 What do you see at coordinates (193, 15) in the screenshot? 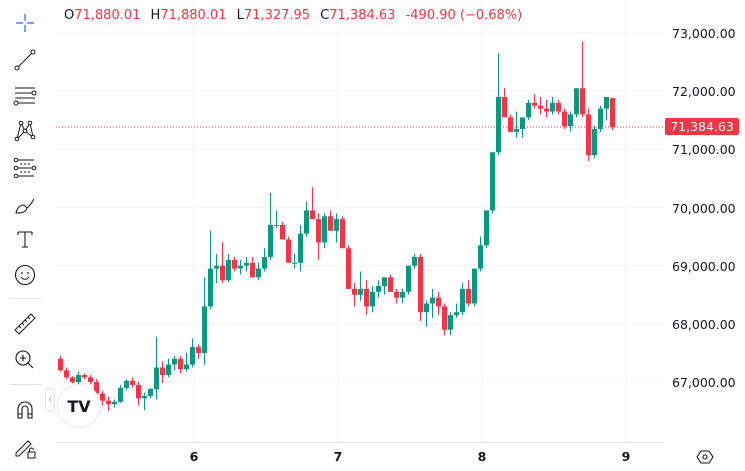
I see `high-value: 71,880.01` at bounding box center [193, 15].